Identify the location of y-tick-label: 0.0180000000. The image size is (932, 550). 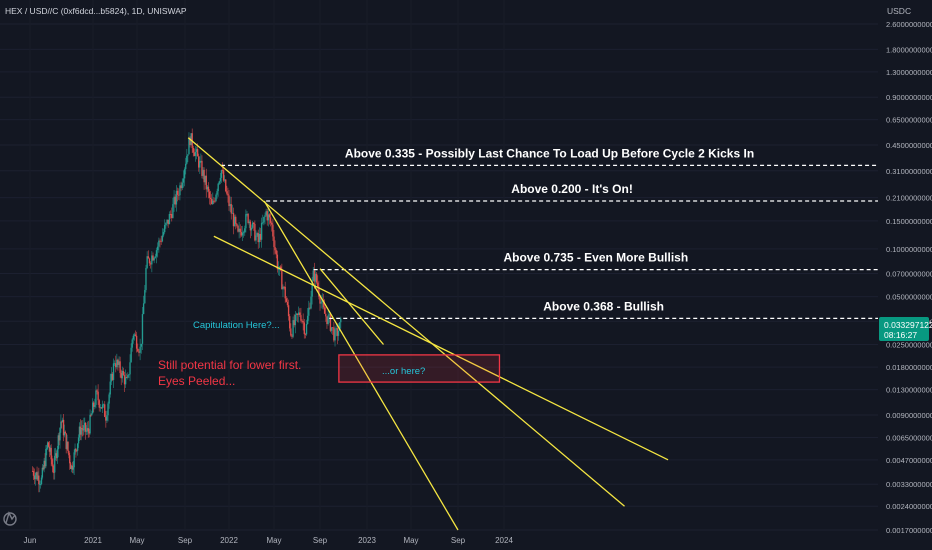
(909, 367).